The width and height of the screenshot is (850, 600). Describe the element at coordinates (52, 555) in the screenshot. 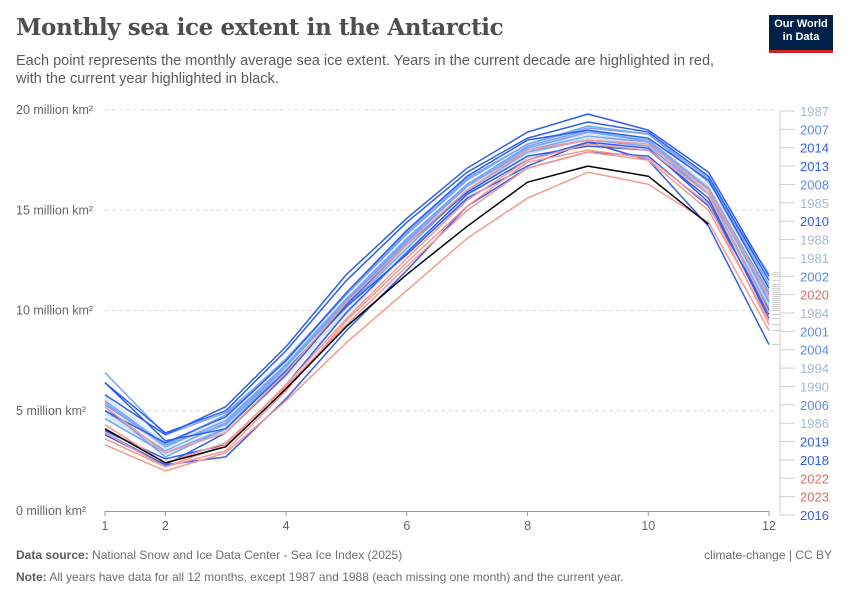

I see `source-label: Data source:` at that location.